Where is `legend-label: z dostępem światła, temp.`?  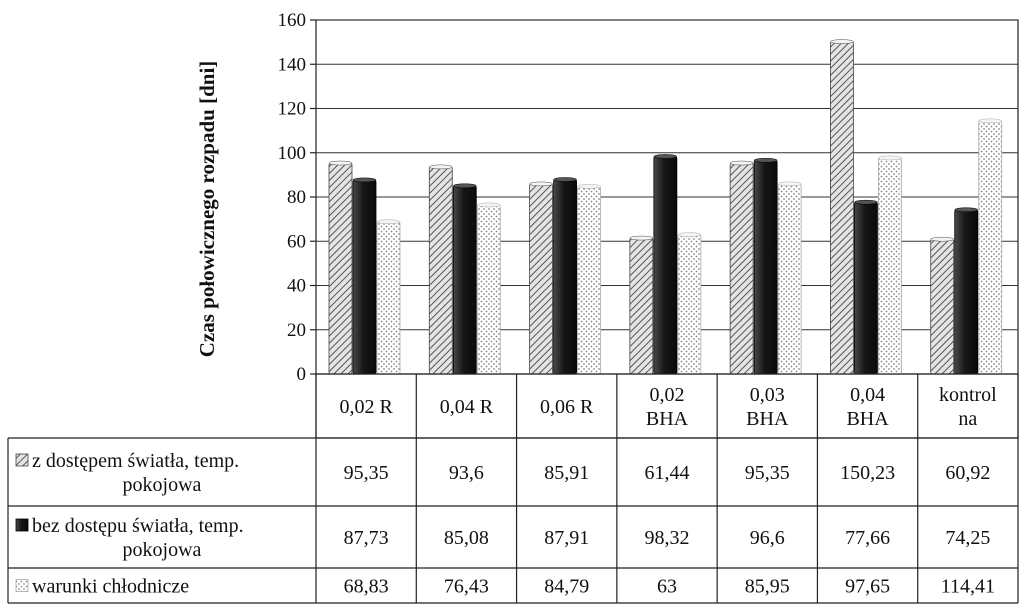 legend-label: z dostępem światła, temp. is located at coordinates (135, 461).